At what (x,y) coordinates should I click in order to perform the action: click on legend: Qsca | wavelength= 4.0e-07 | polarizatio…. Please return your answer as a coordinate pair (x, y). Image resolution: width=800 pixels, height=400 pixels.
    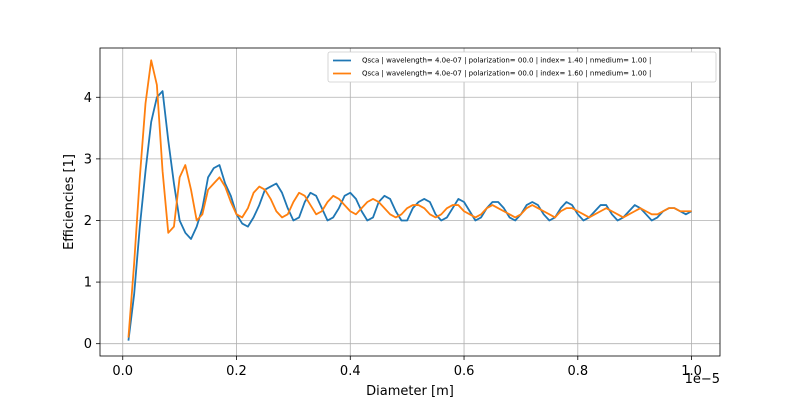
    Looking at the image, I should click on (522, 67).